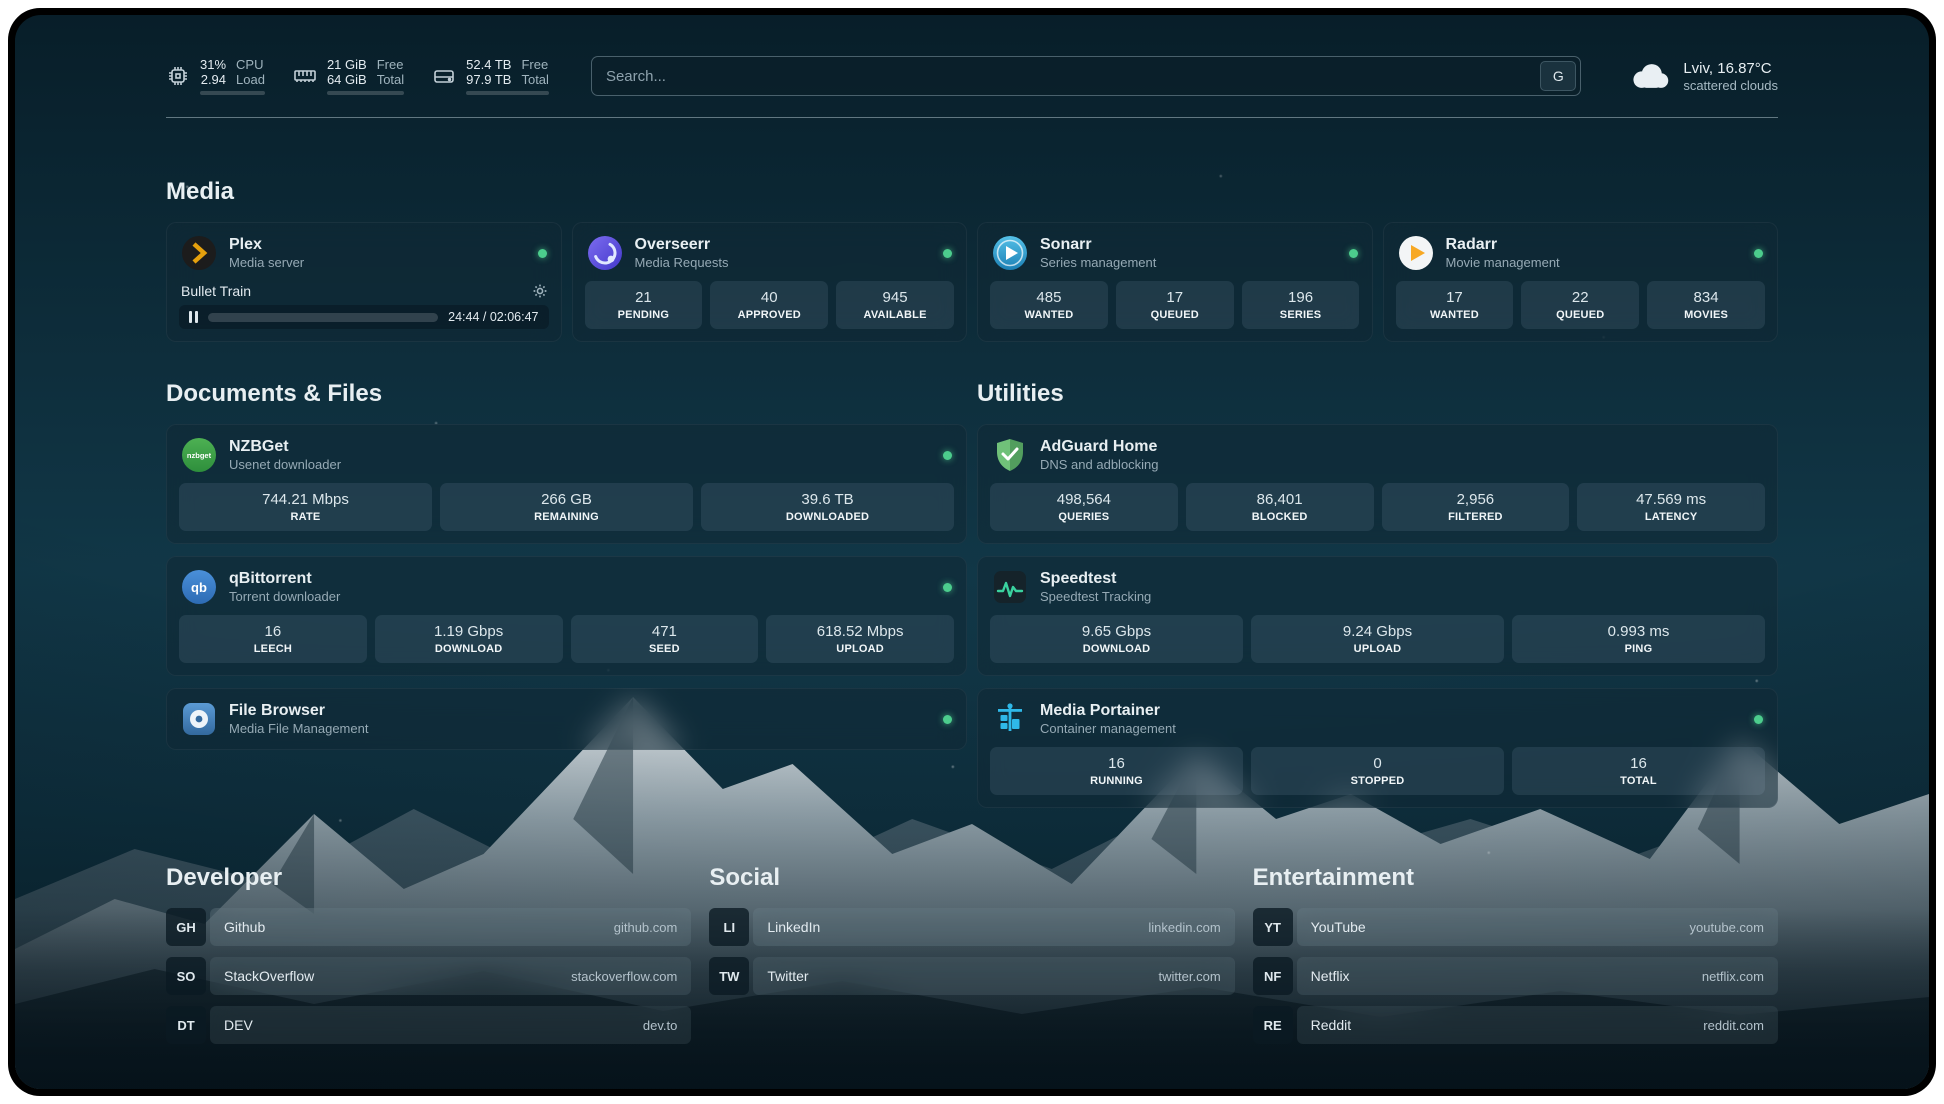 This screenshot has width=1944, height=1104. I want to click on stat-box: 744.21 Mbps RATE, so click(305, 507).